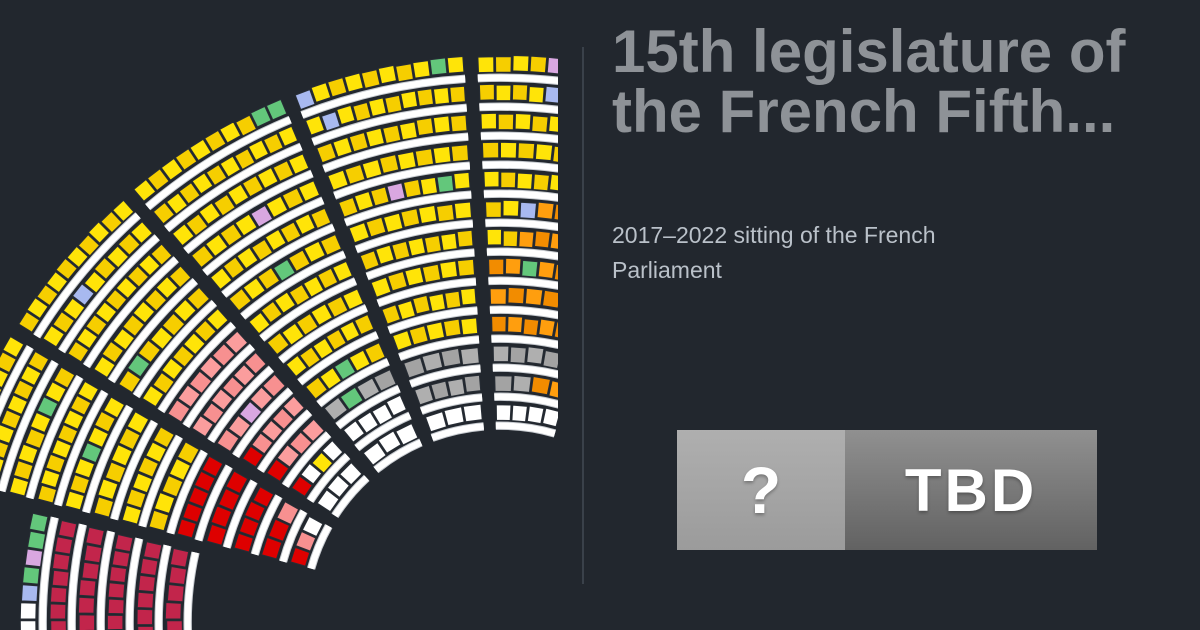 The image size is (1200, 630). What do you see at coordinates (971, 490) in the screenshot?
I see `badge-value-tbd: TBD` at bounding box center [971, 490].